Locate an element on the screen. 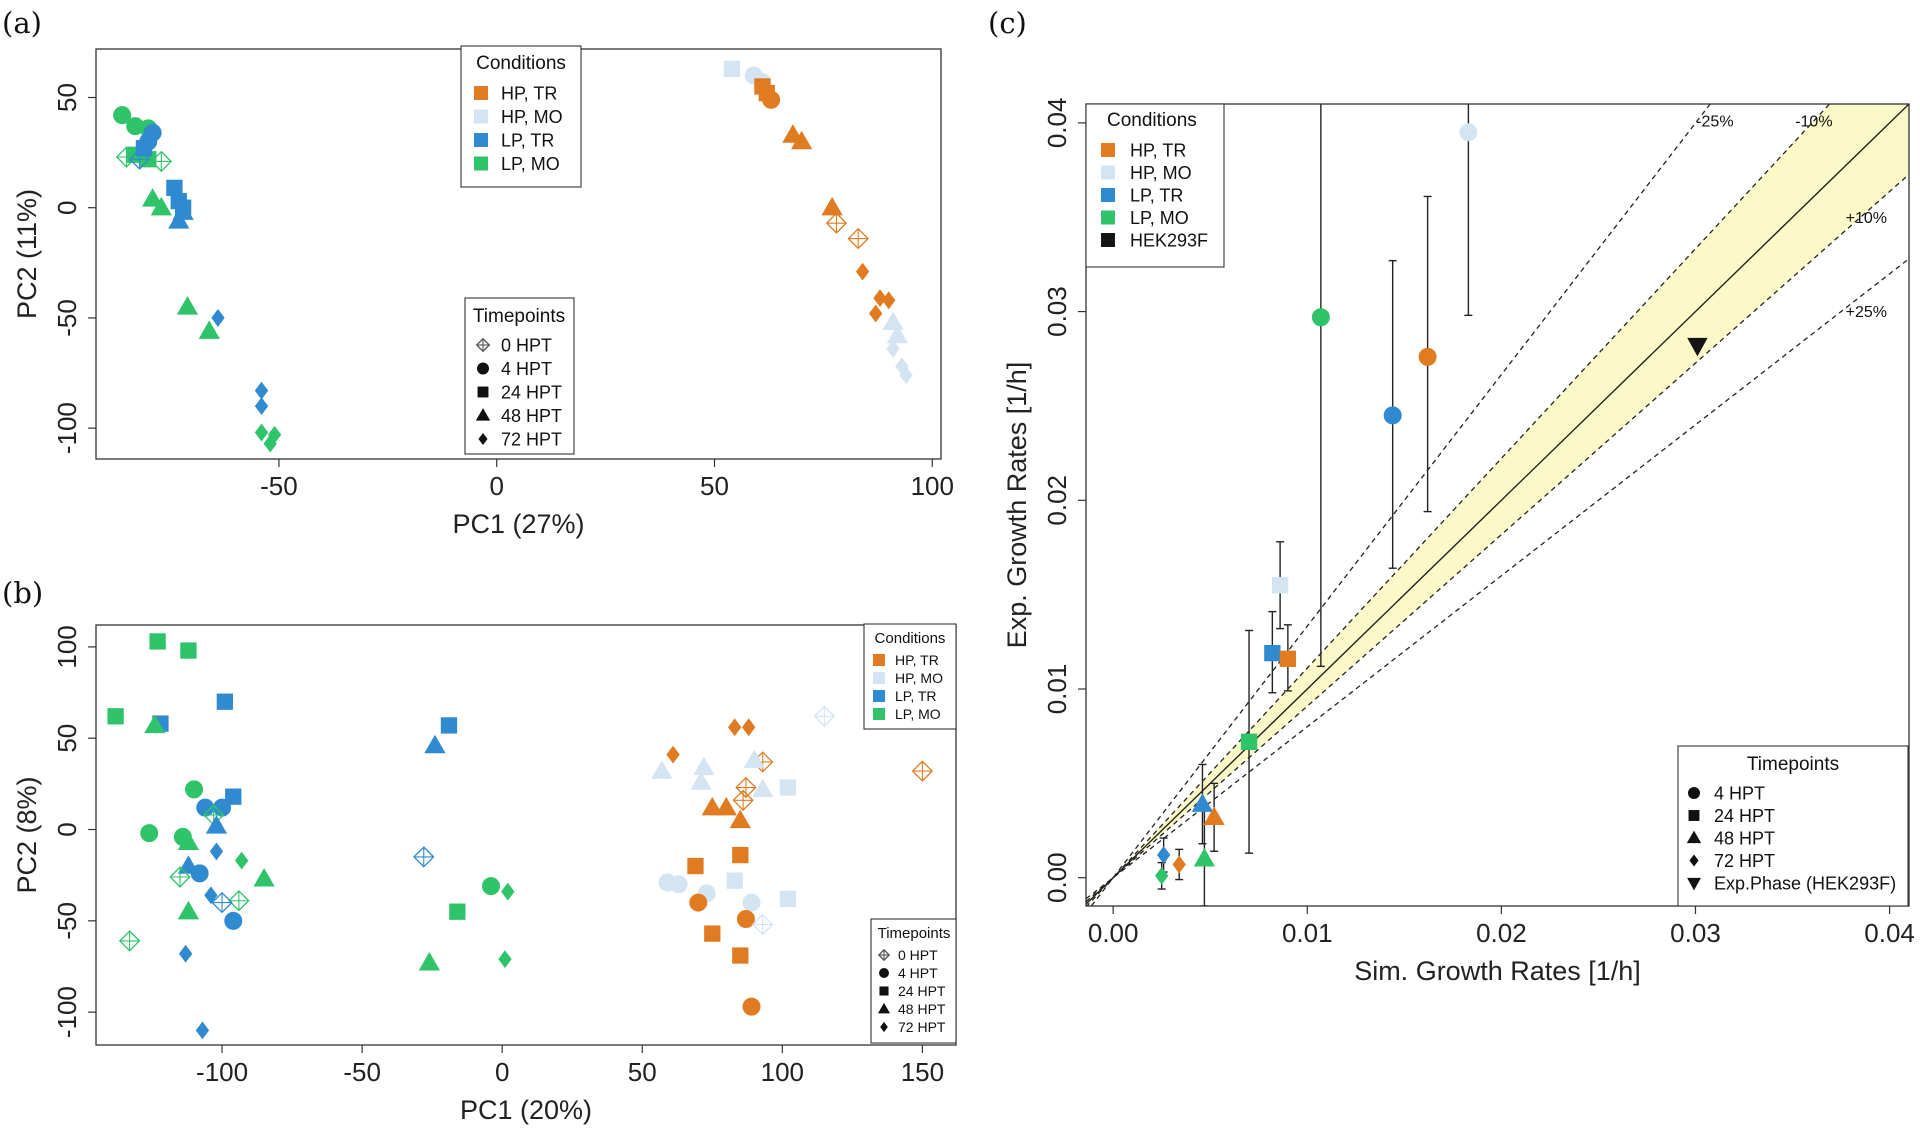 The width and height of the screenshot is (1920, 1133). legend-swatch-hp-mo is located at coordinates (481, 116).